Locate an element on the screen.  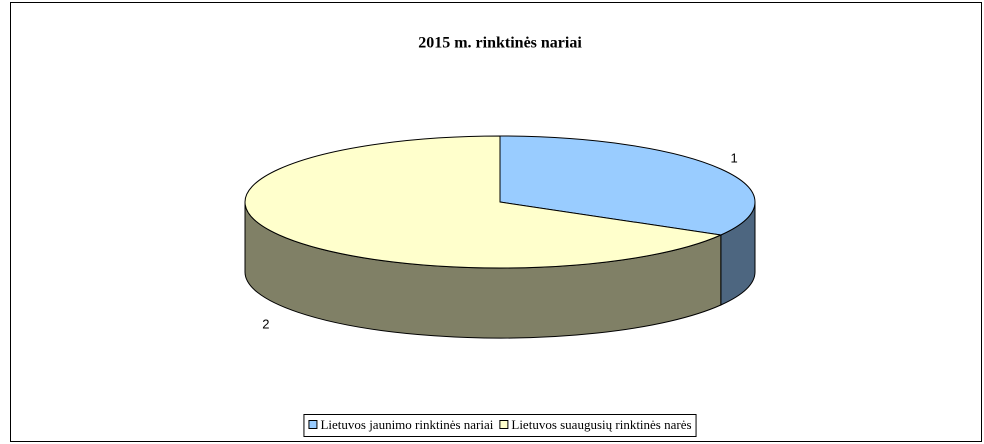
legend-frame is located at coordinates (500, 425).